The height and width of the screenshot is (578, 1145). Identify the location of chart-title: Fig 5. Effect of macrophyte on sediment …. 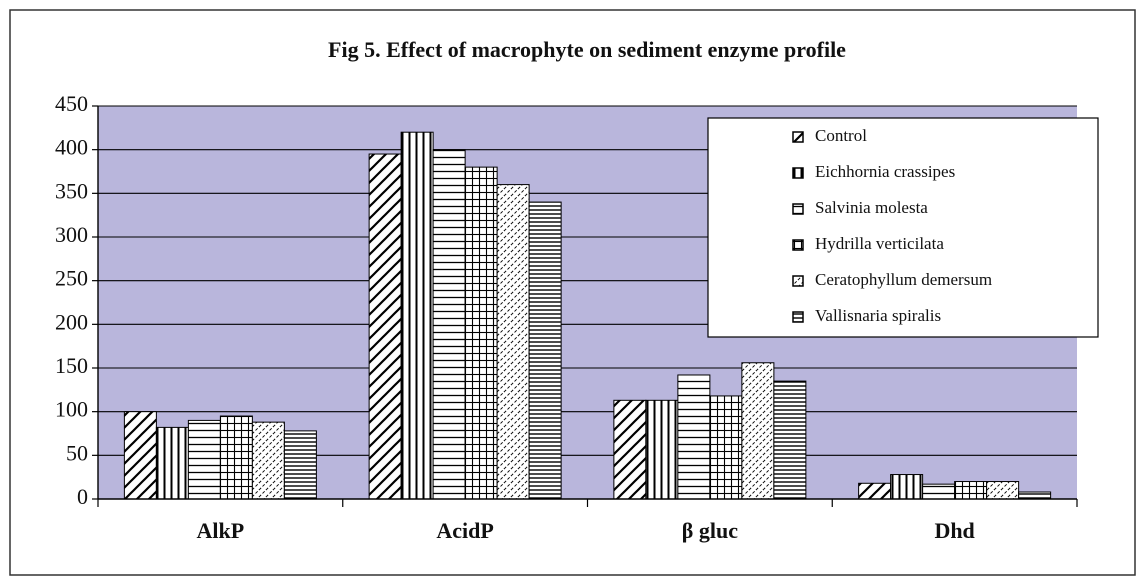
(587, 49).